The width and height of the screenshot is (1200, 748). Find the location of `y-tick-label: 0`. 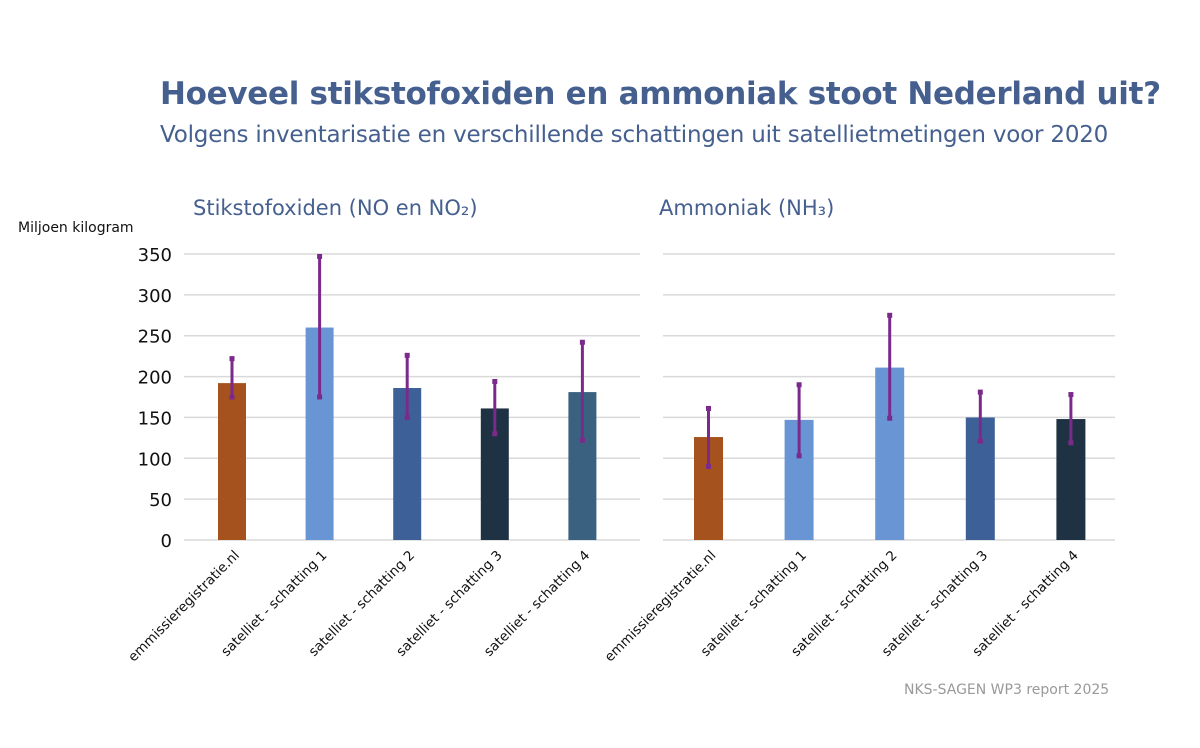

y-tick-label: 0 is located at coordinates (166, 541).